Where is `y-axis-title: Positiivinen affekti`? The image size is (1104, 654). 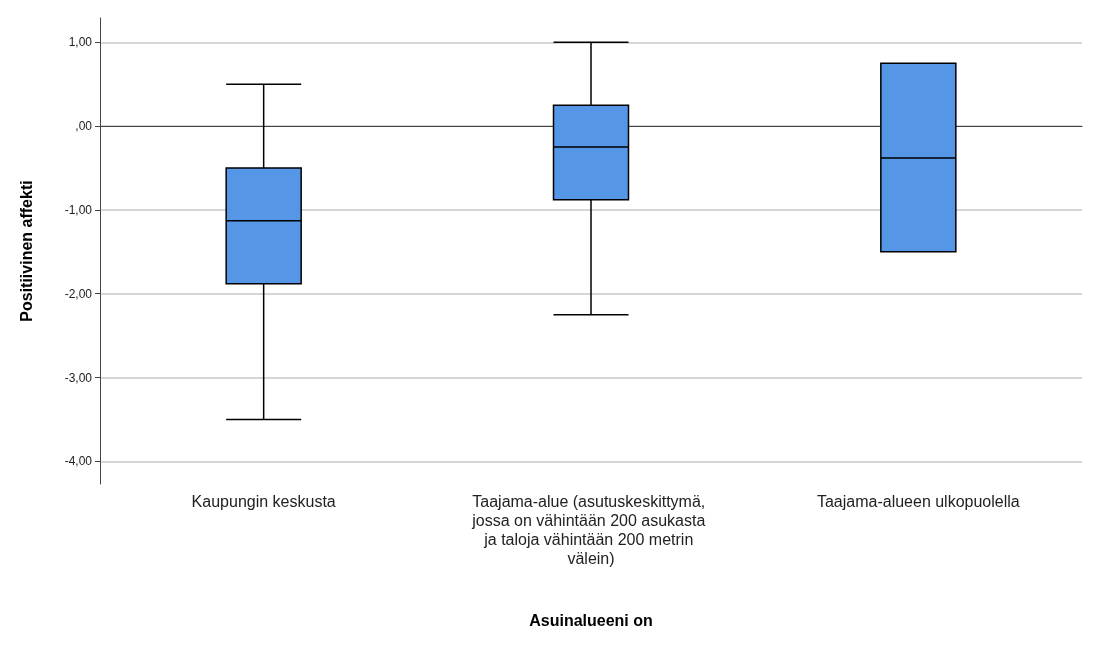
y-axis-title: Positiivinen affekti is located at coordinates (26, 251).